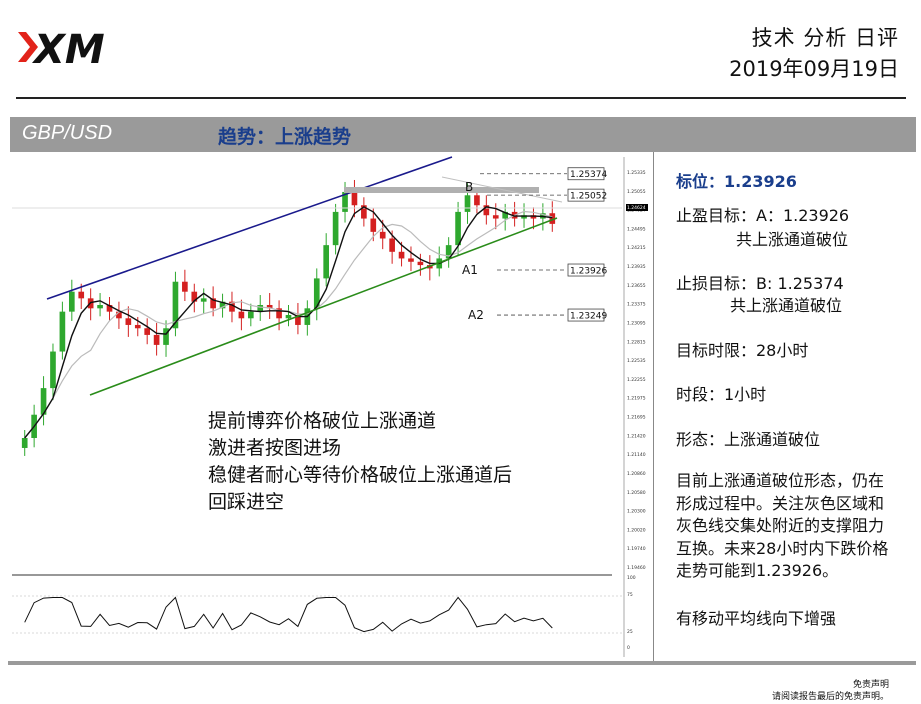 The image size is (921, 704). I want to click on annotation-line: 回踩进空, so click(246, 502).